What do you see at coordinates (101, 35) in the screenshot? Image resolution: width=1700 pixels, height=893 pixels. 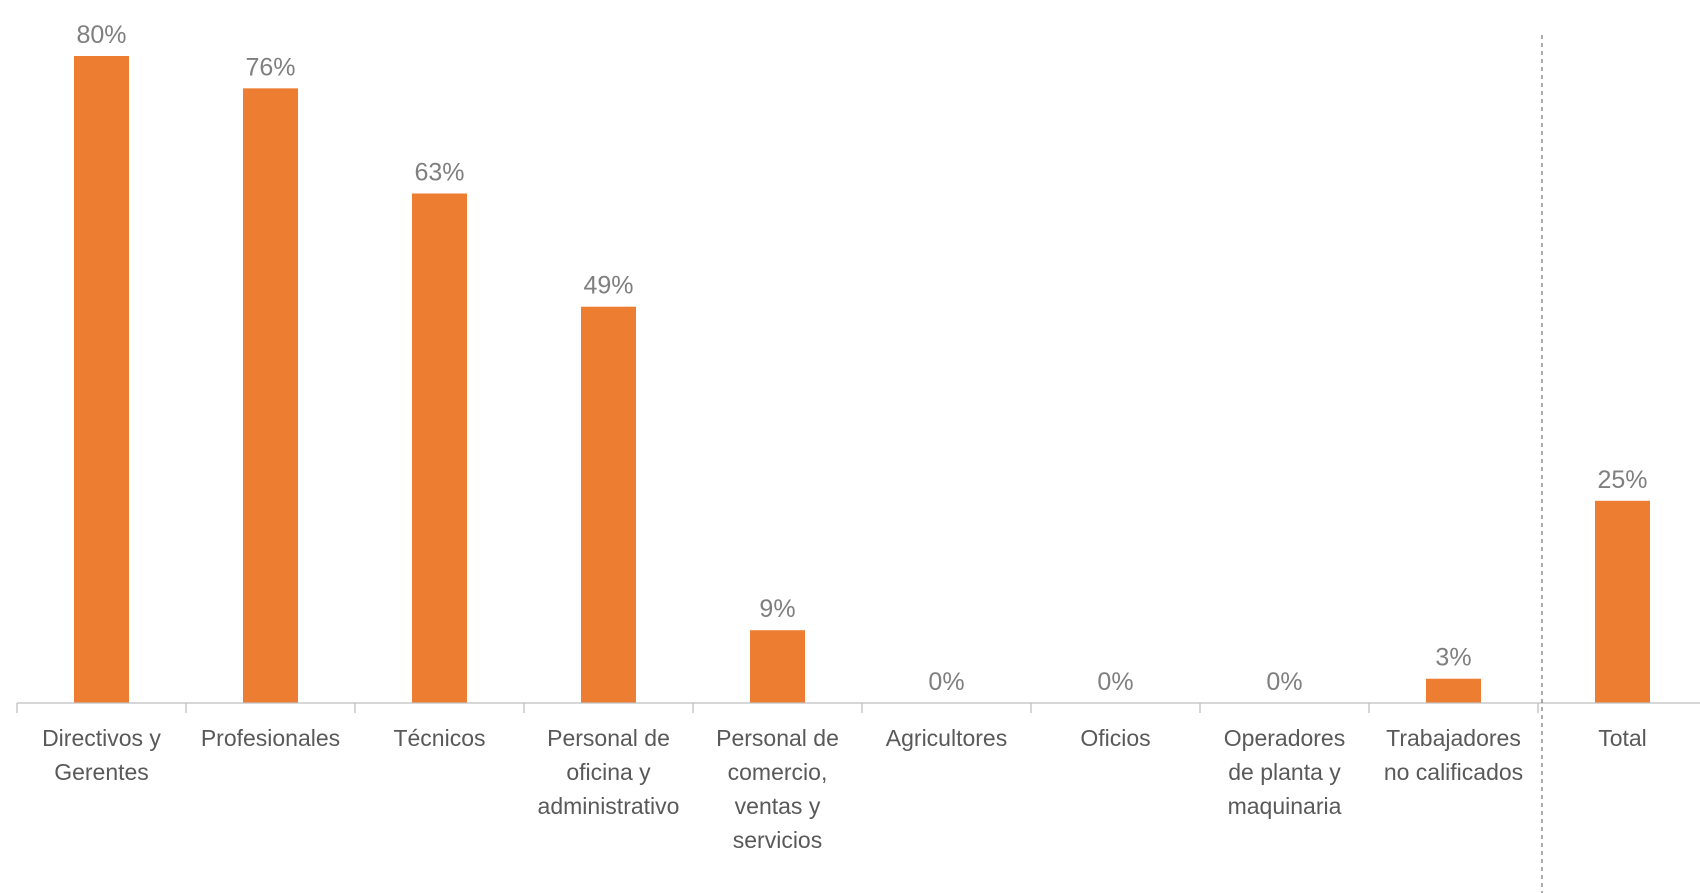 I see `data-label: 80%` at bounding box center [101, 35].